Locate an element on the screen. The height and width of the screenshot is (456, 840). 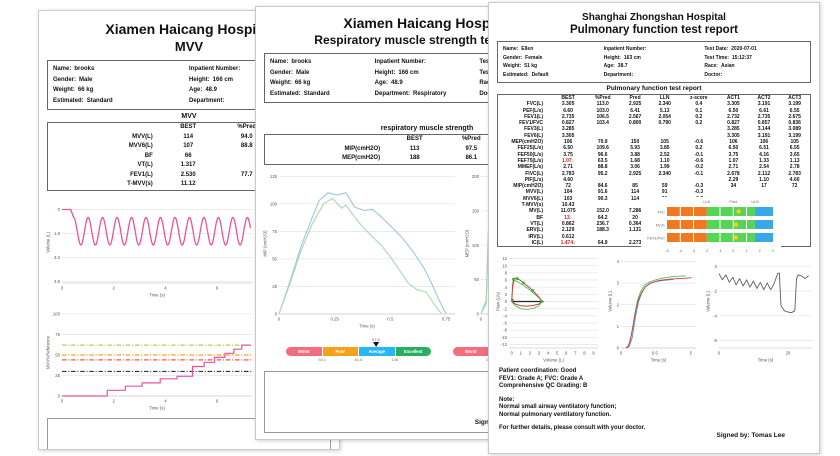
info-field: Gender: Male is located at coordinates (73, 79).